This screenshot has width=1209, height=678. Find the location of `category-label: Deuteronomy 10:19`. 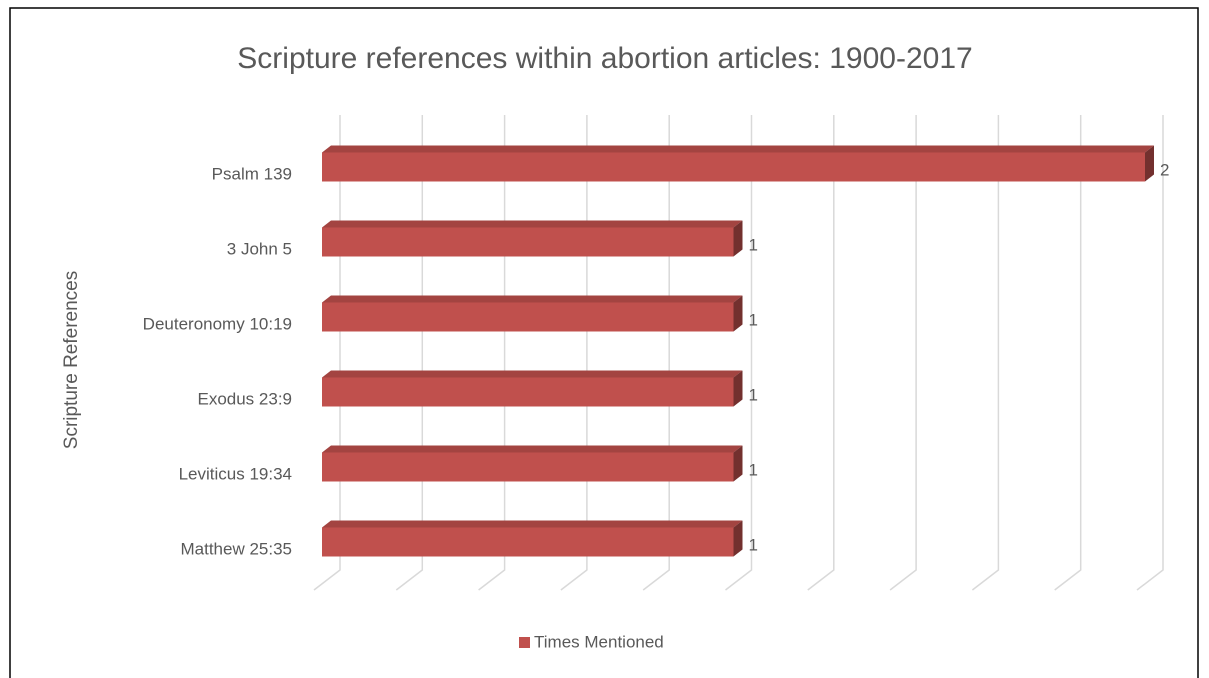

category-label: Deuteronomy 10:19 is located at coordinates (217, 323).